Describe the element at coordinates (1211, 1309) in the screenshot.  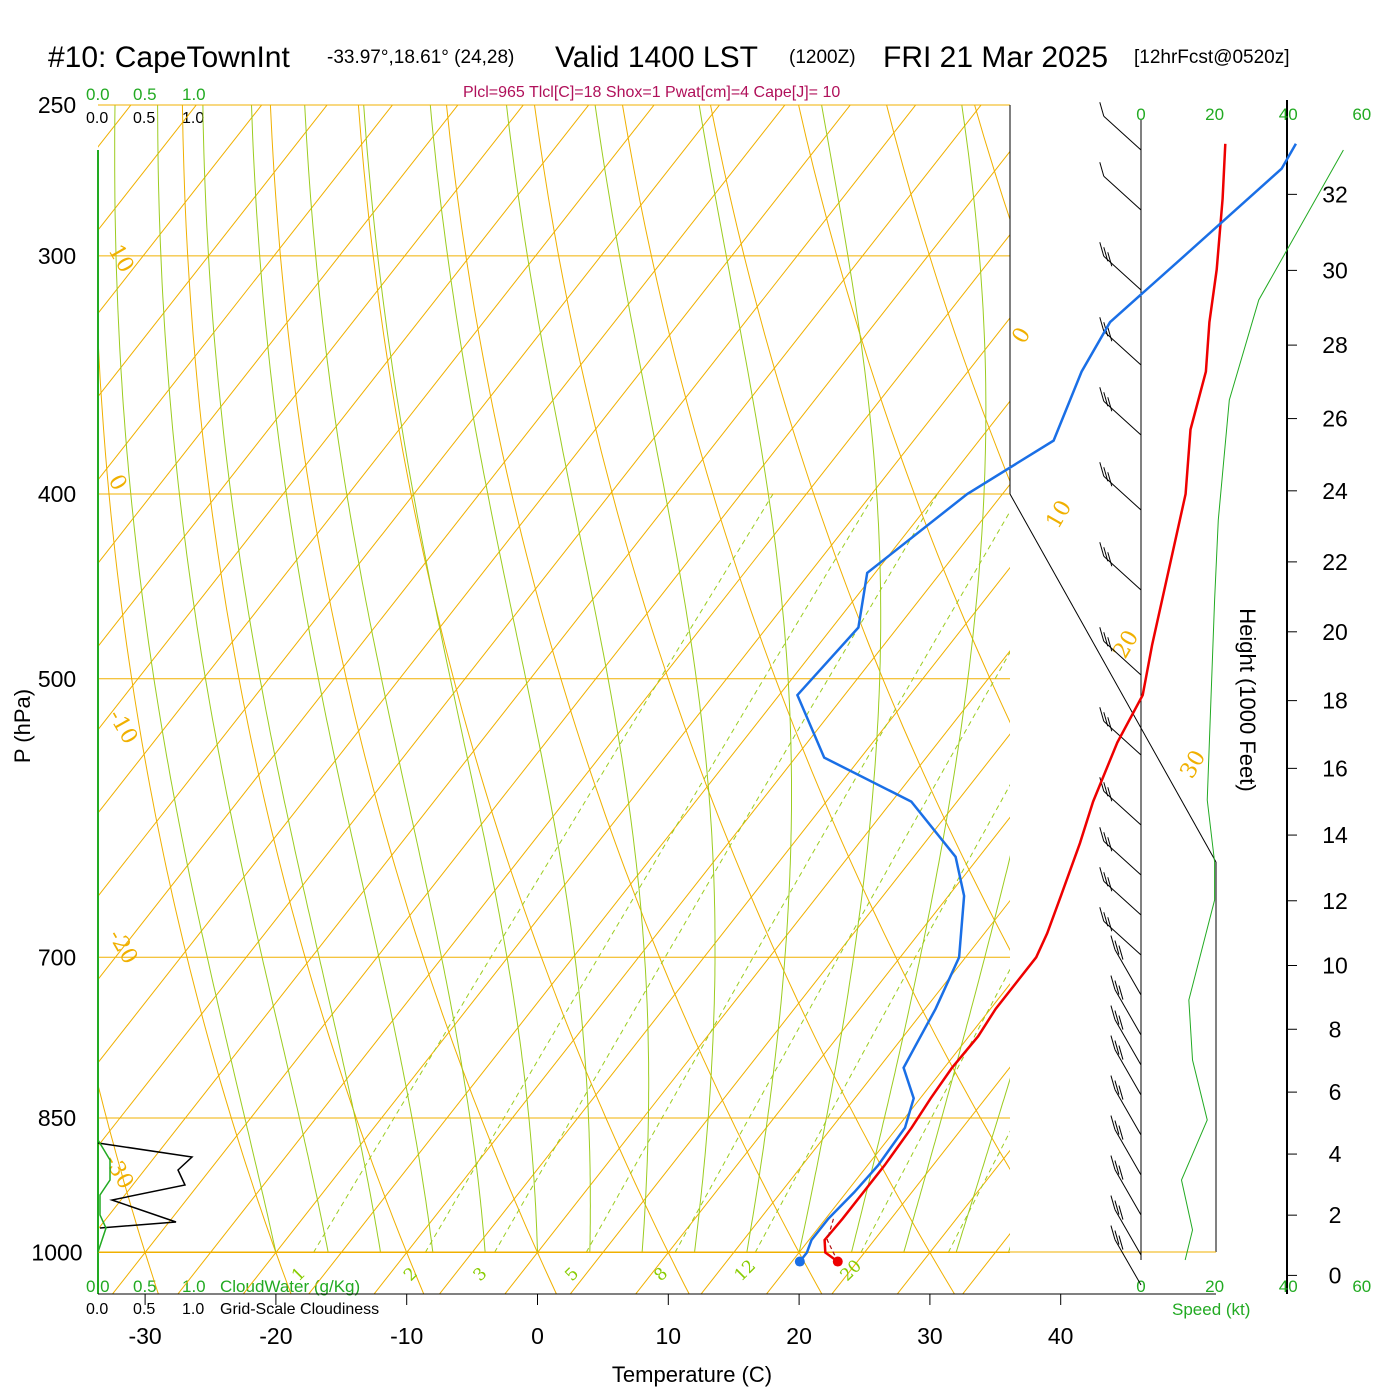
I see `speed-axis-title: Speed (kt)` at that location.